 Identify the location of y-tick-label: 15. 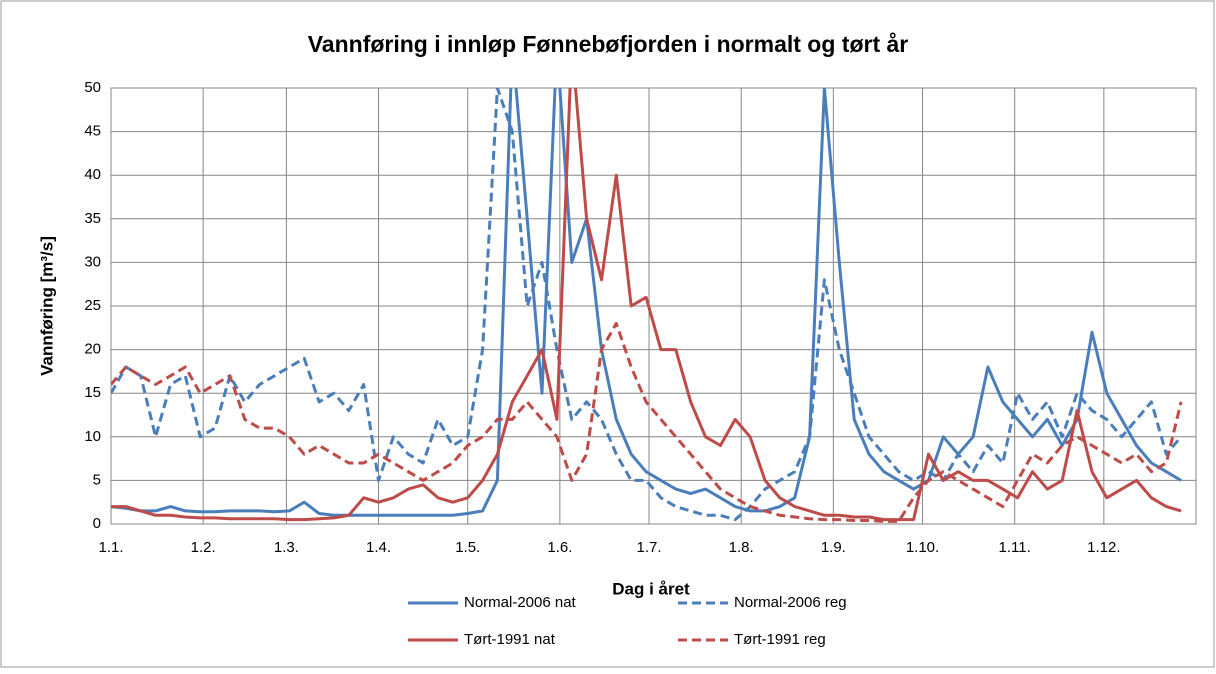
(92, 392).